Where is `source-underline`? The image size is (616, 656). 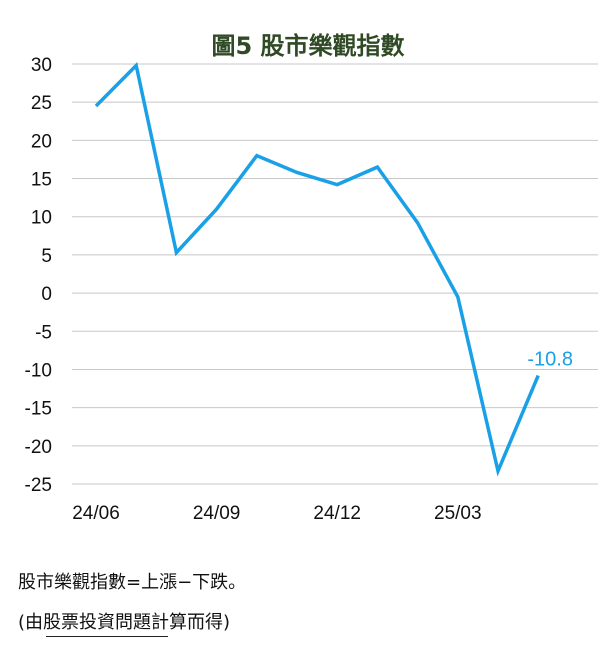
source-underline is located at coordinates (107, 636).